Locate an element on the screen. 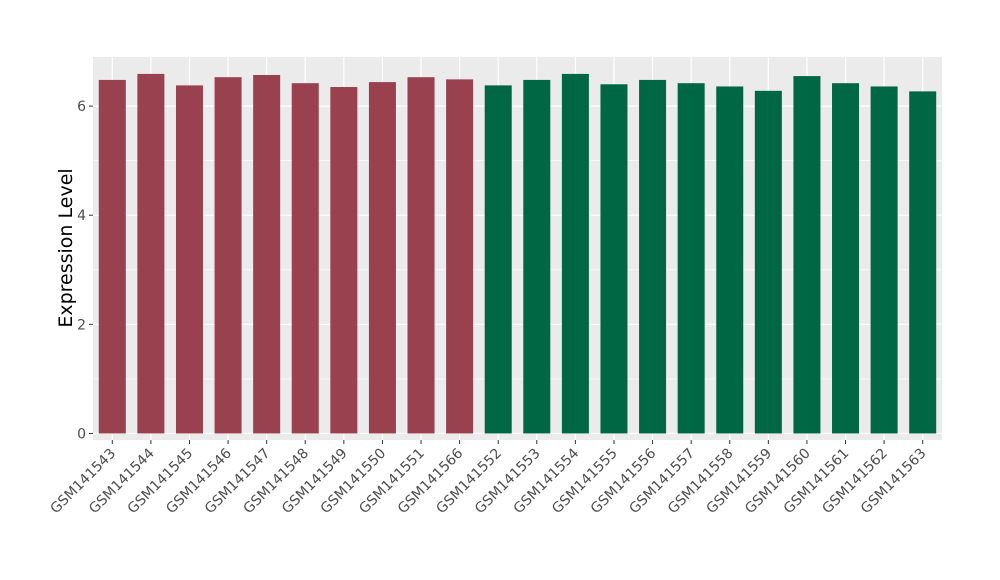 The width and height of the screenshot is (1000, 580). bar-GSM141554 is located at coordinates (575, 253).